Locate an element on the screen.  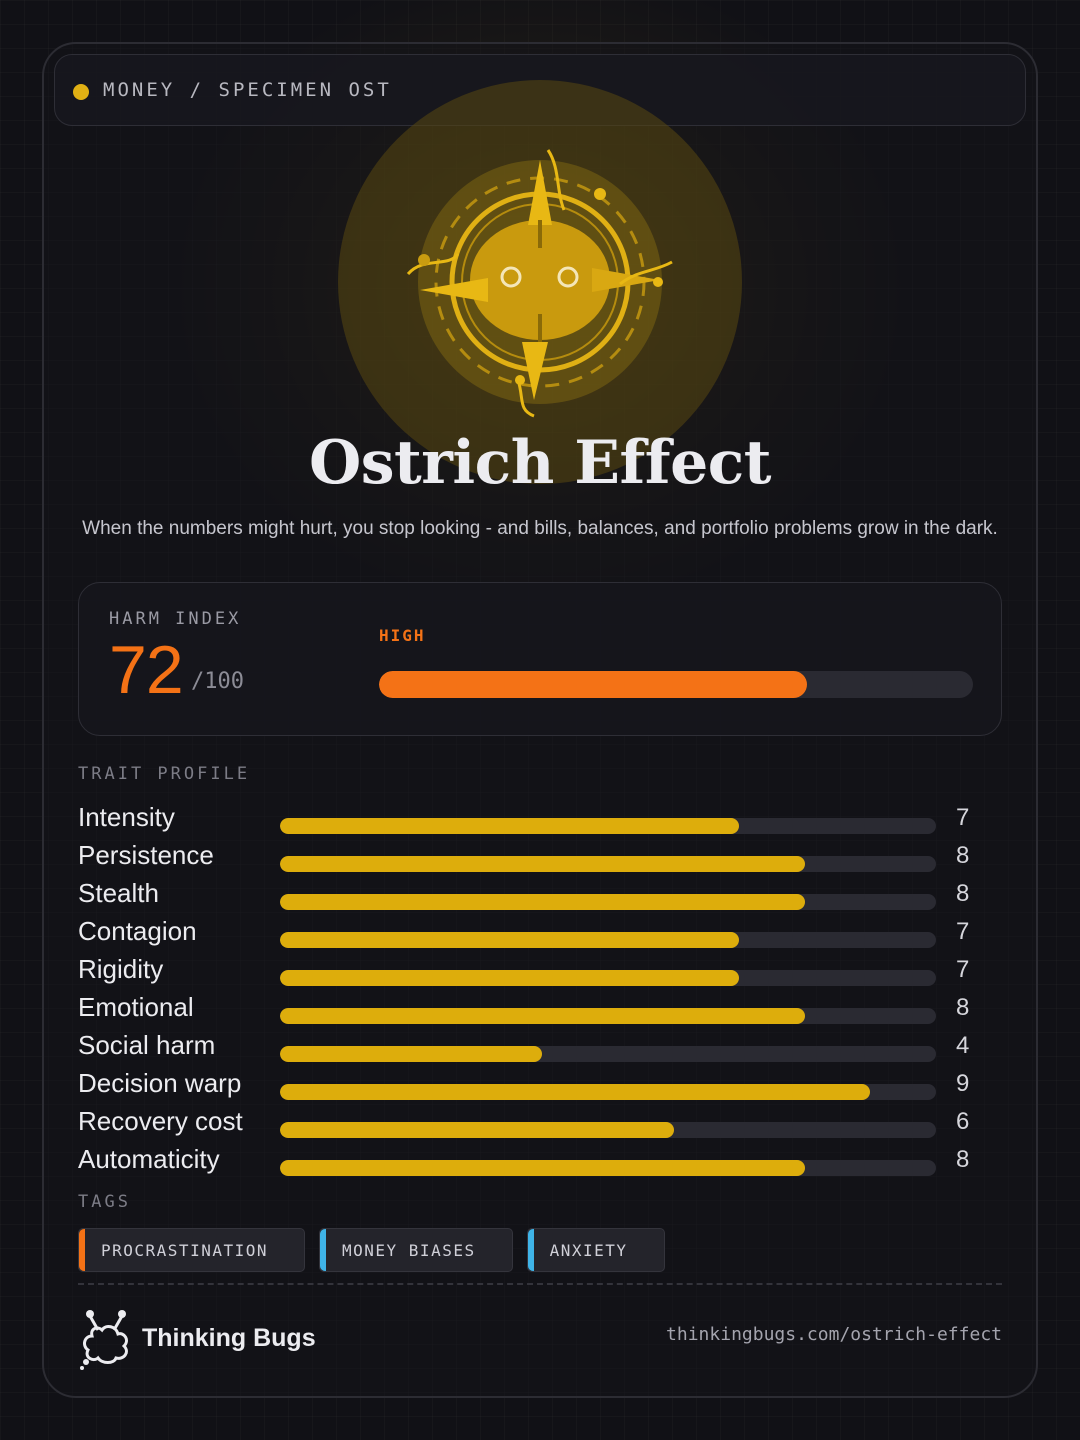
thinking-bugs-logo-icon is located at coordinates (104, 1340).